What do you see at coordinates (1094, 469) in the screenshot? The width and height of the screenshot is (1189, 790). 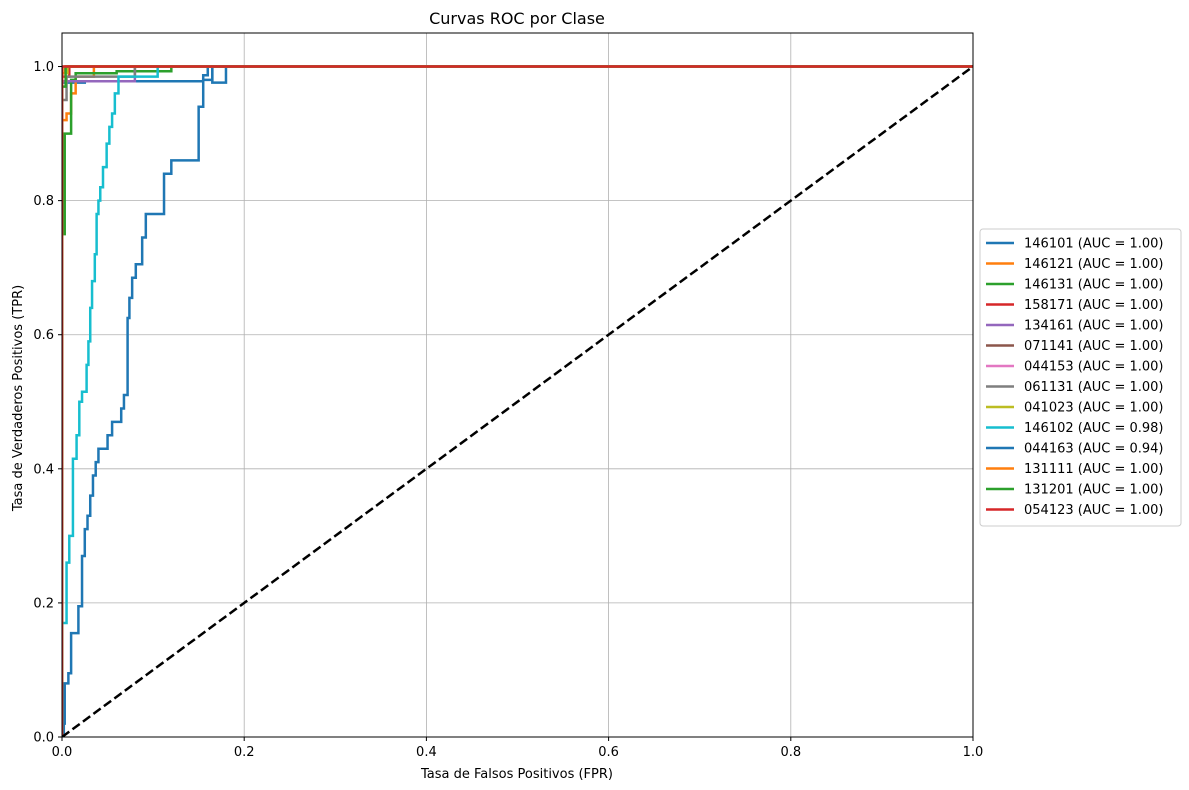 I see `legend-entry: 131111 (AUC = 1.00)` at bounding box center [1094, 469].